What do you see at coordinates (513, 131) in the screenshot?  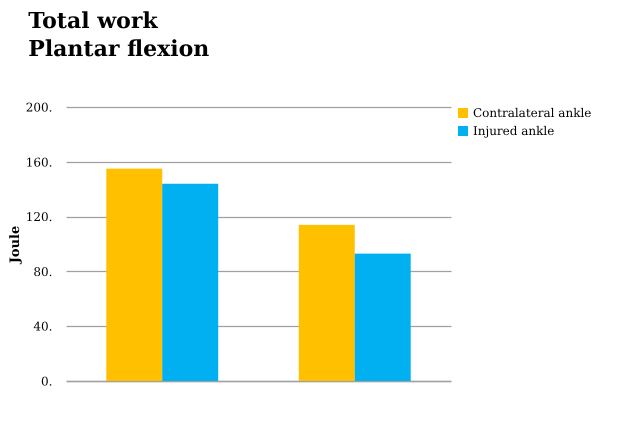 I see `legend-label: Injured ankle` at bounding box center [513, 131].